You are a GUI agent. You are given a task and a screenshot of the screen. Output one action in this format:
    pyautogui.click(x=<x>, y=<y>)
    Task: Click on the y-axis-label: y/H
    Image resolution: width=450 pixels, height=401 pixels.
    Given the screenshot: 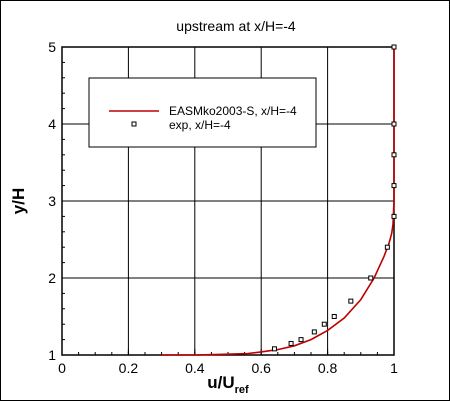 What is the action you would take?
    pyautogui.click(x=18, y=201)
    